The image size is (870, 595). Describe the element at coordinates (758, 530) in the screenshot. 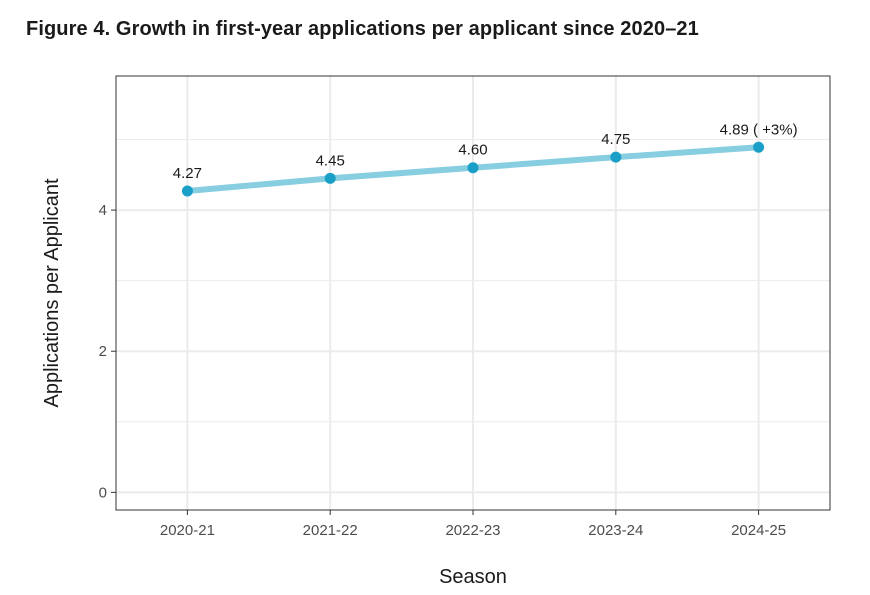

I see `x-tick-label: 2024-25` at that location.